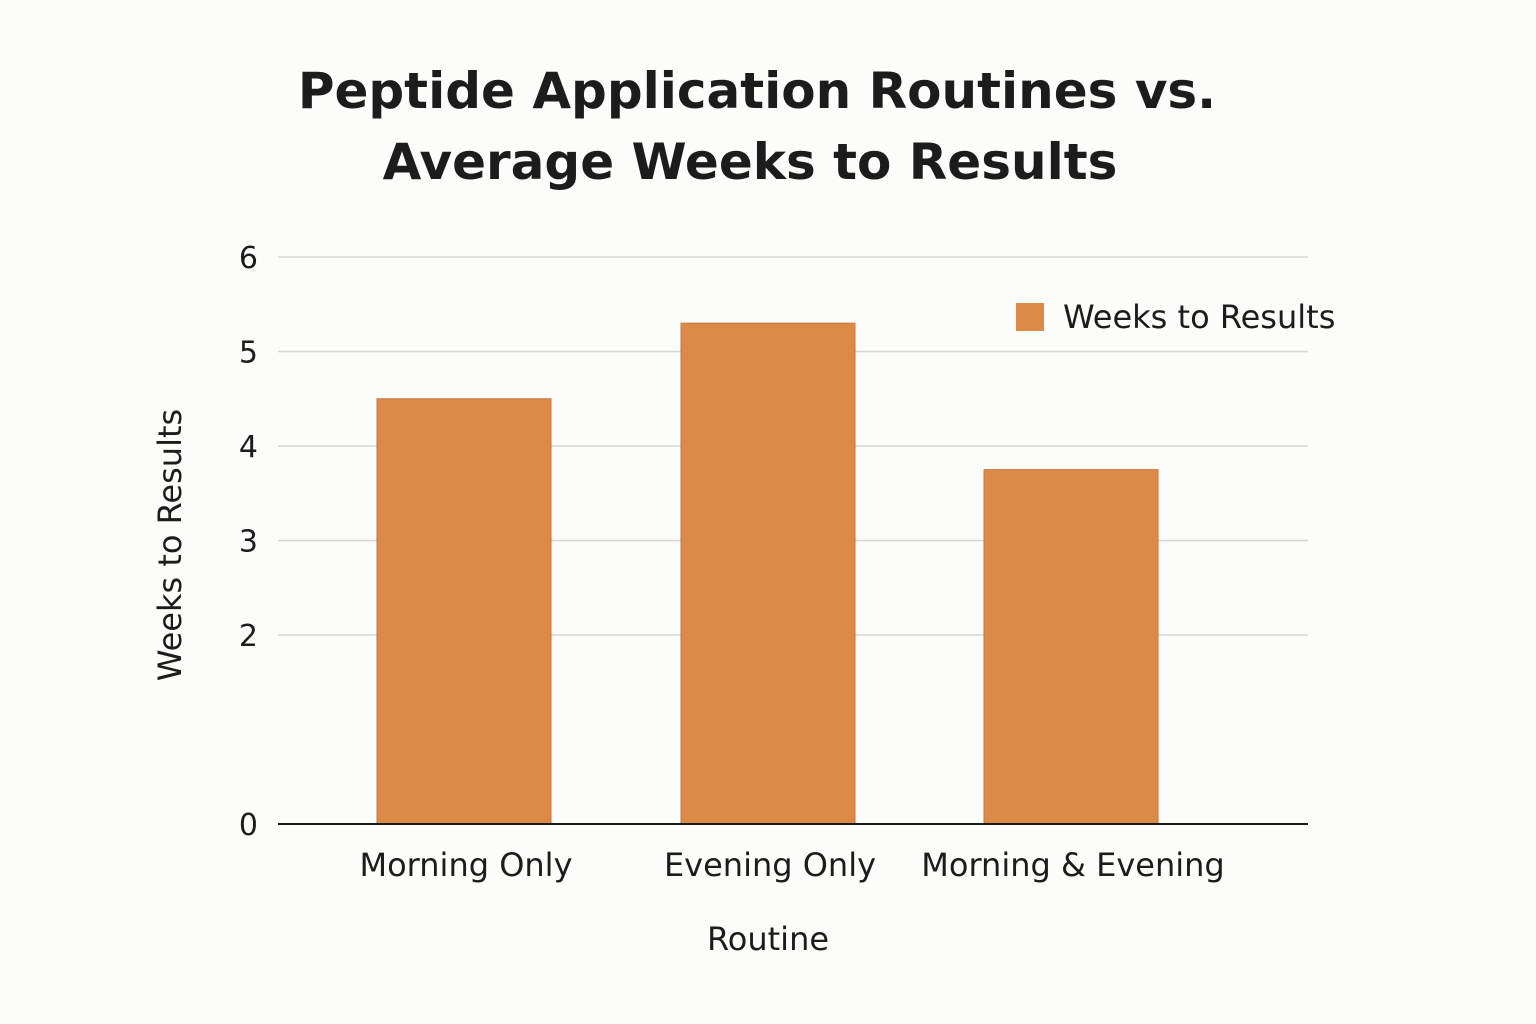 The width and height of the screenshot is (1536, 1024). Describe the element at coordinates (248, 447) in the screenshot. I see `y-tick-label: 4` at that location.